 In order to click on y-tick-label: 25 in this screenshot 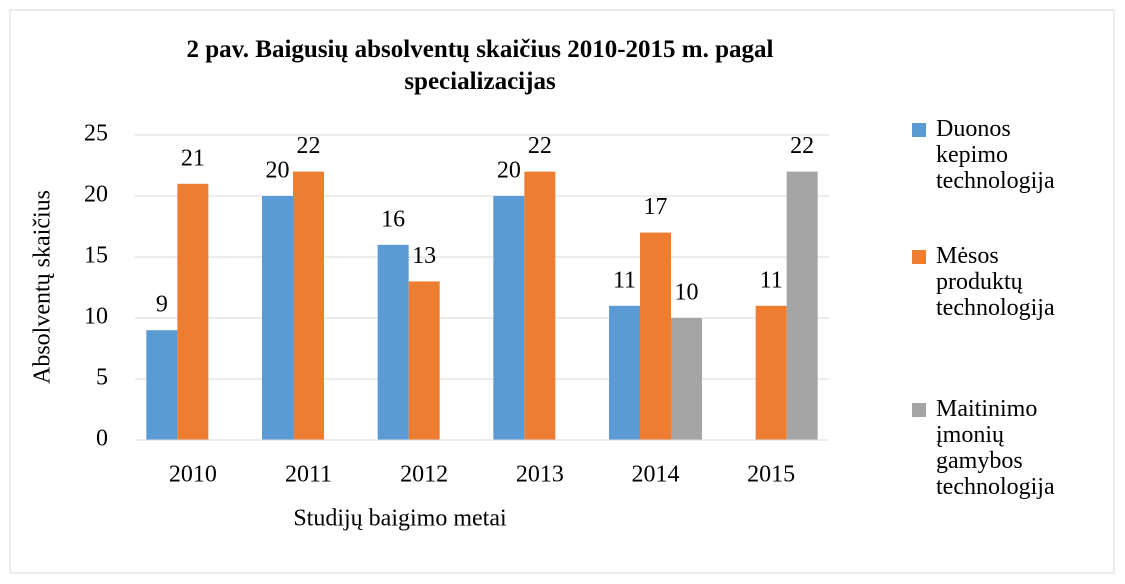, I will do `click(96, 134)`.